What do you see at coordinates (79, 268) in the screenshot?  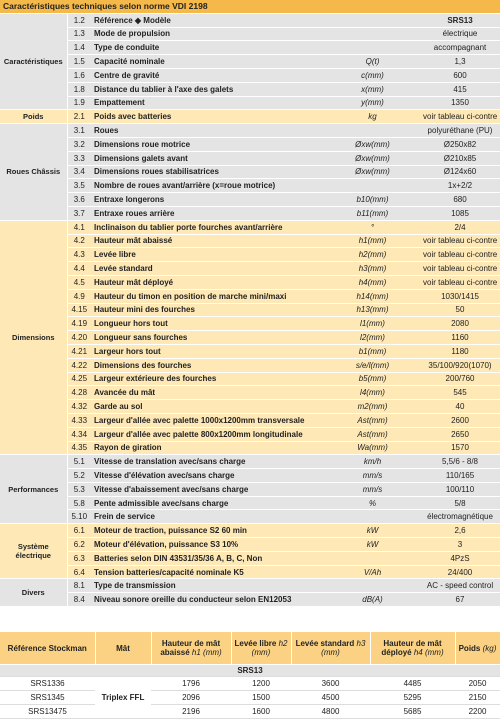 I see `row-number: 4.4` at bounding box center [79, 268].